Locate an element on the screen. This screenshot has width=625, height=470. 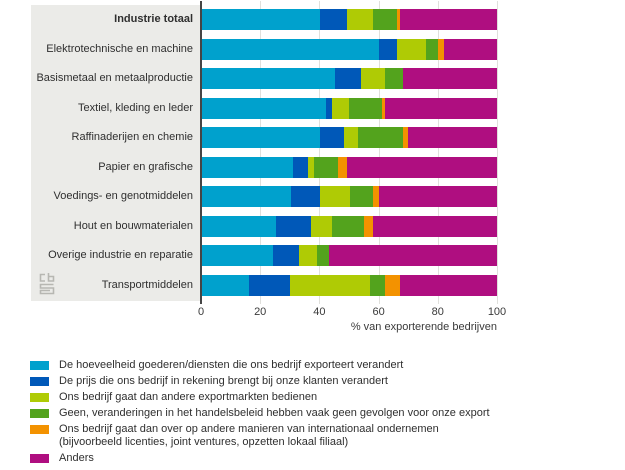
category-label: Elektrotechnische en machine is located at coordinates (119, 48).